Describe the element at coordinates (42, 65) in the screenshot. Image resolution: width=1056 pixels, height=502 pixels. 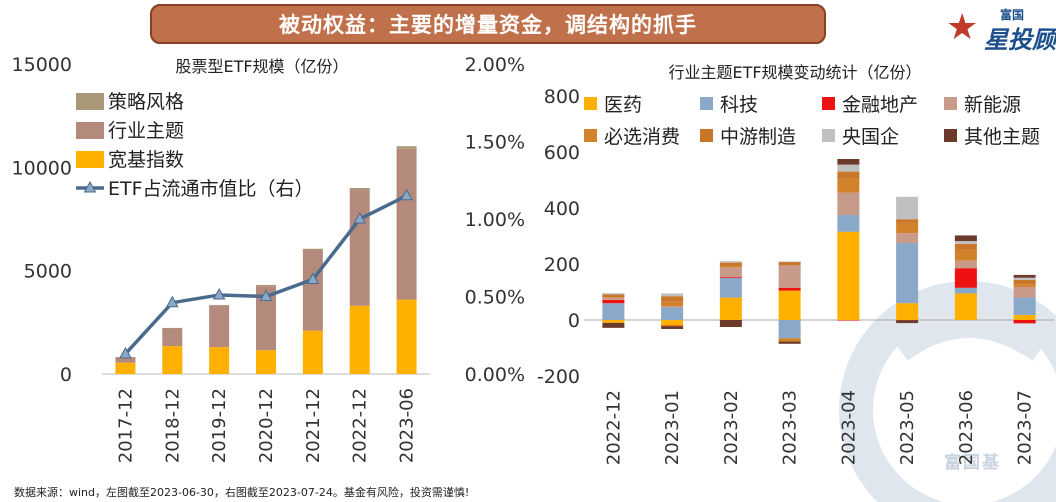
I see `left-y-tick-label: 15000` at that location.